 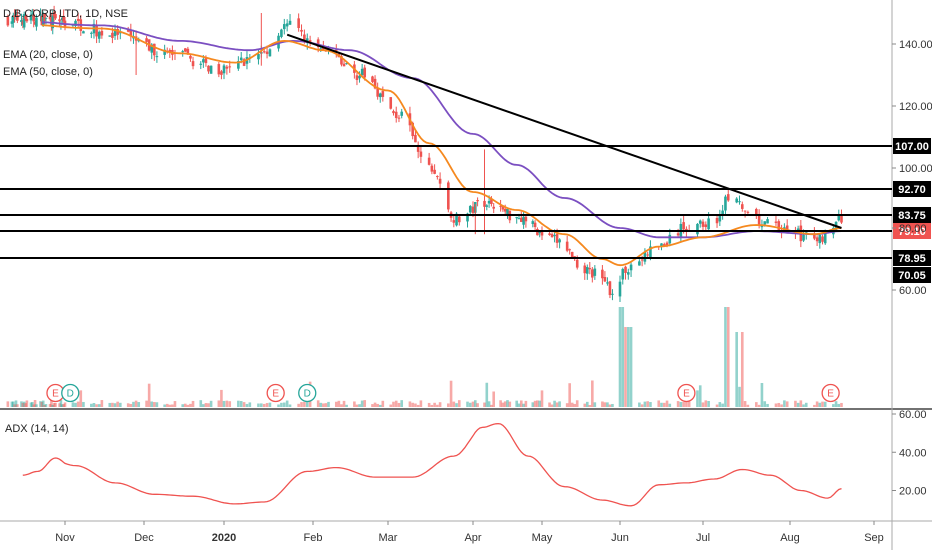 What do you see at coordinates (432, 464) in the screenshot?
I see `adx-line` at bounding box center [432, 464].